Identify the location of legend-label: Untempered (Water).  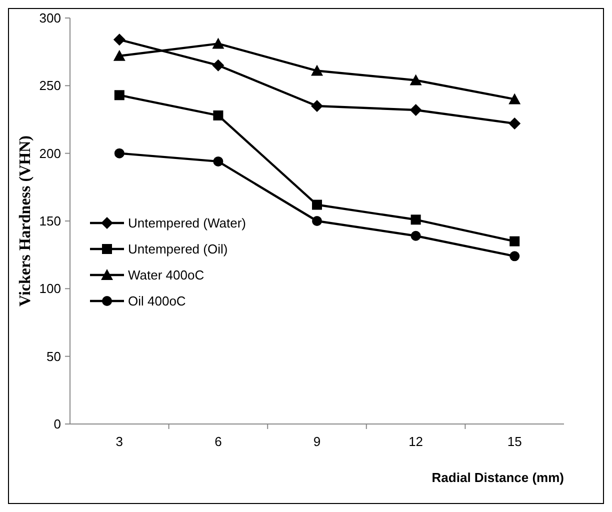
(187, 223).